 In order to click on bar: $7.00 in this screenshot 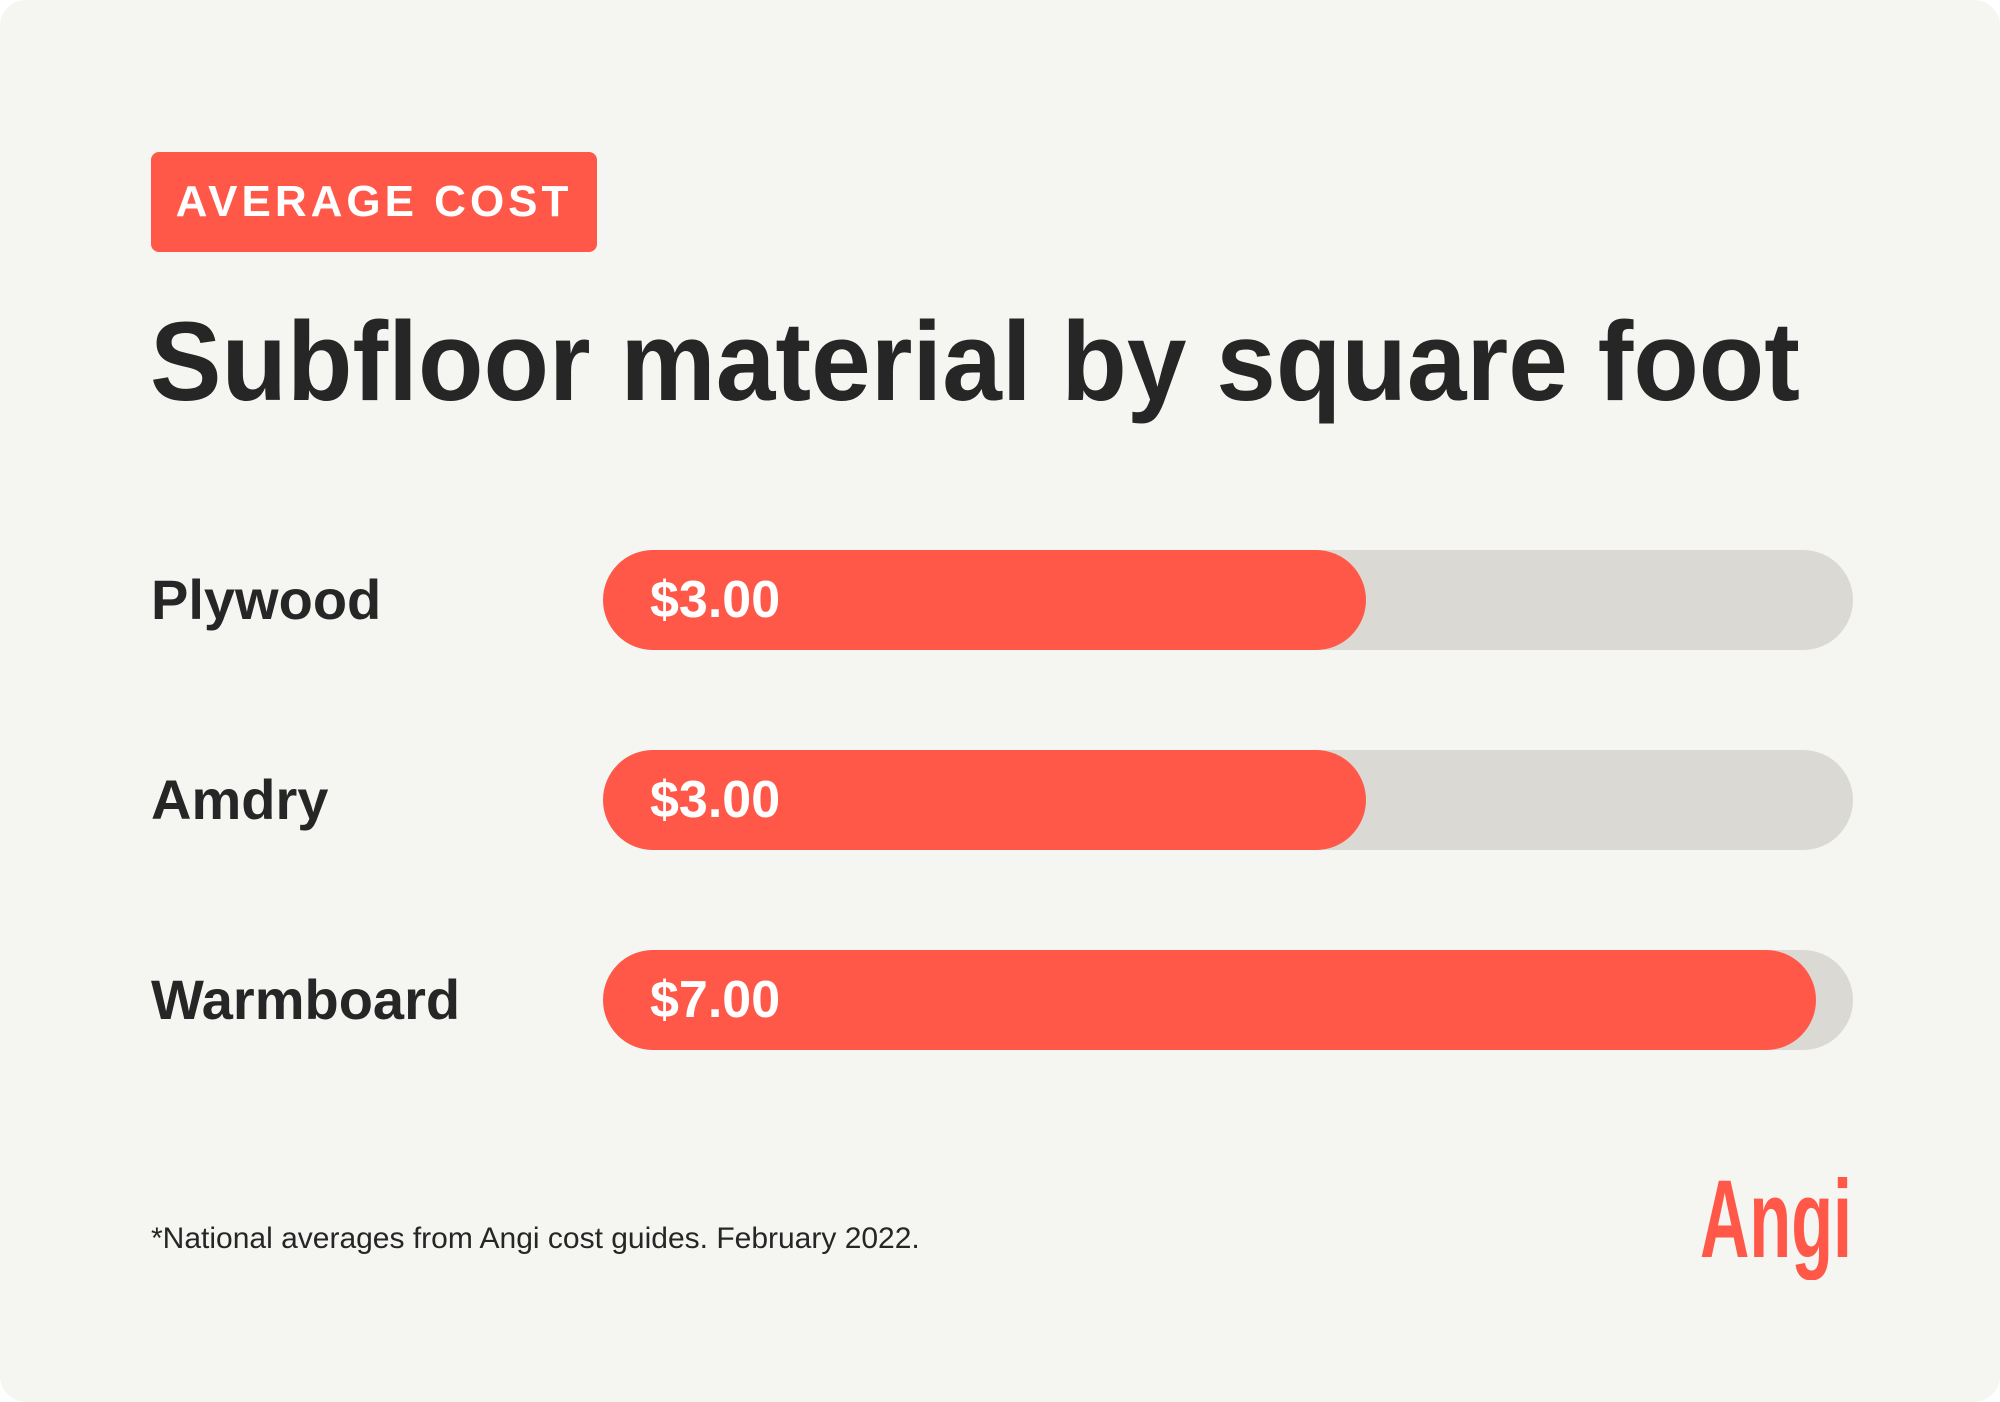, I will do `click(1209, 1000)`.